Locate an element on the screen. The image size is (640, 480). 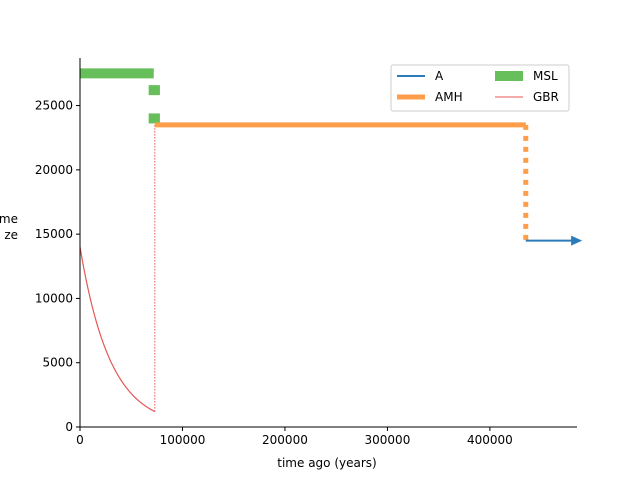
legend: A MSL AMH GBR is located at coordinates (480, 88).